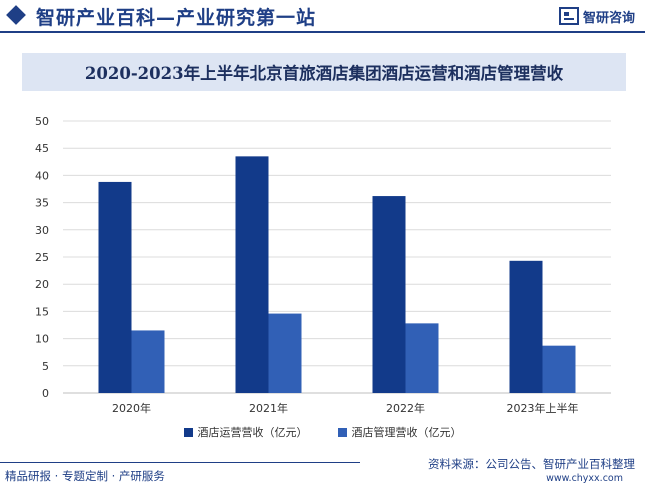  I want to click on x-category-label: 2023年上半年, so click(543, 408).